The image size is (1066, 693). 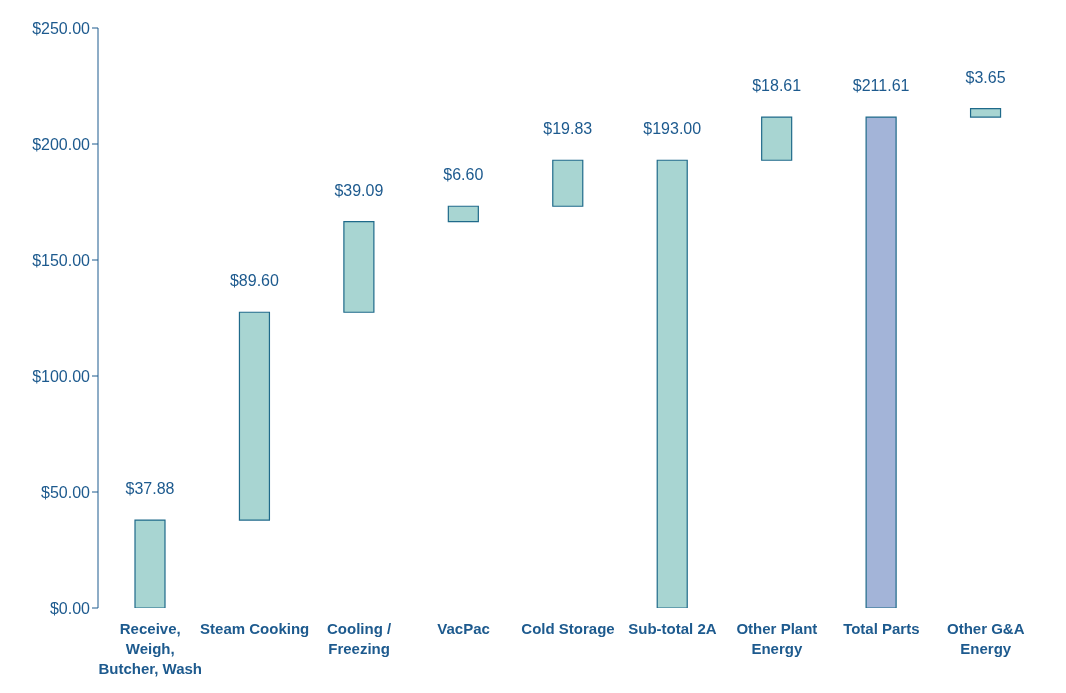 I want to click on y-tick-label: $100.00, so click(x=61, y=376).